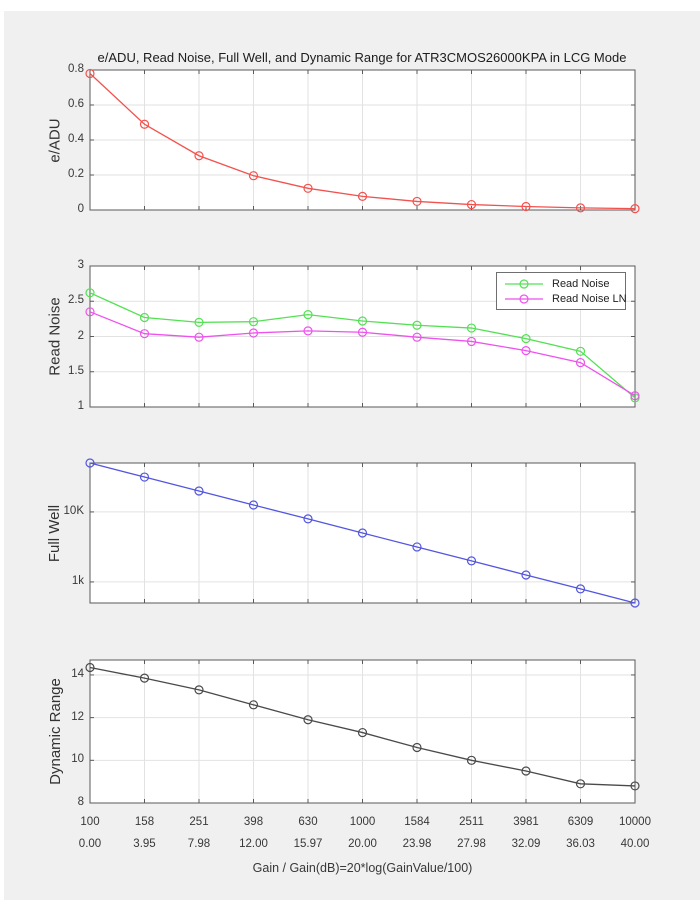 Image resolution: width=700 pixels, height=900 pixels. I want to click on legend: Read Noise Read Noise LN, so click(561, 291).